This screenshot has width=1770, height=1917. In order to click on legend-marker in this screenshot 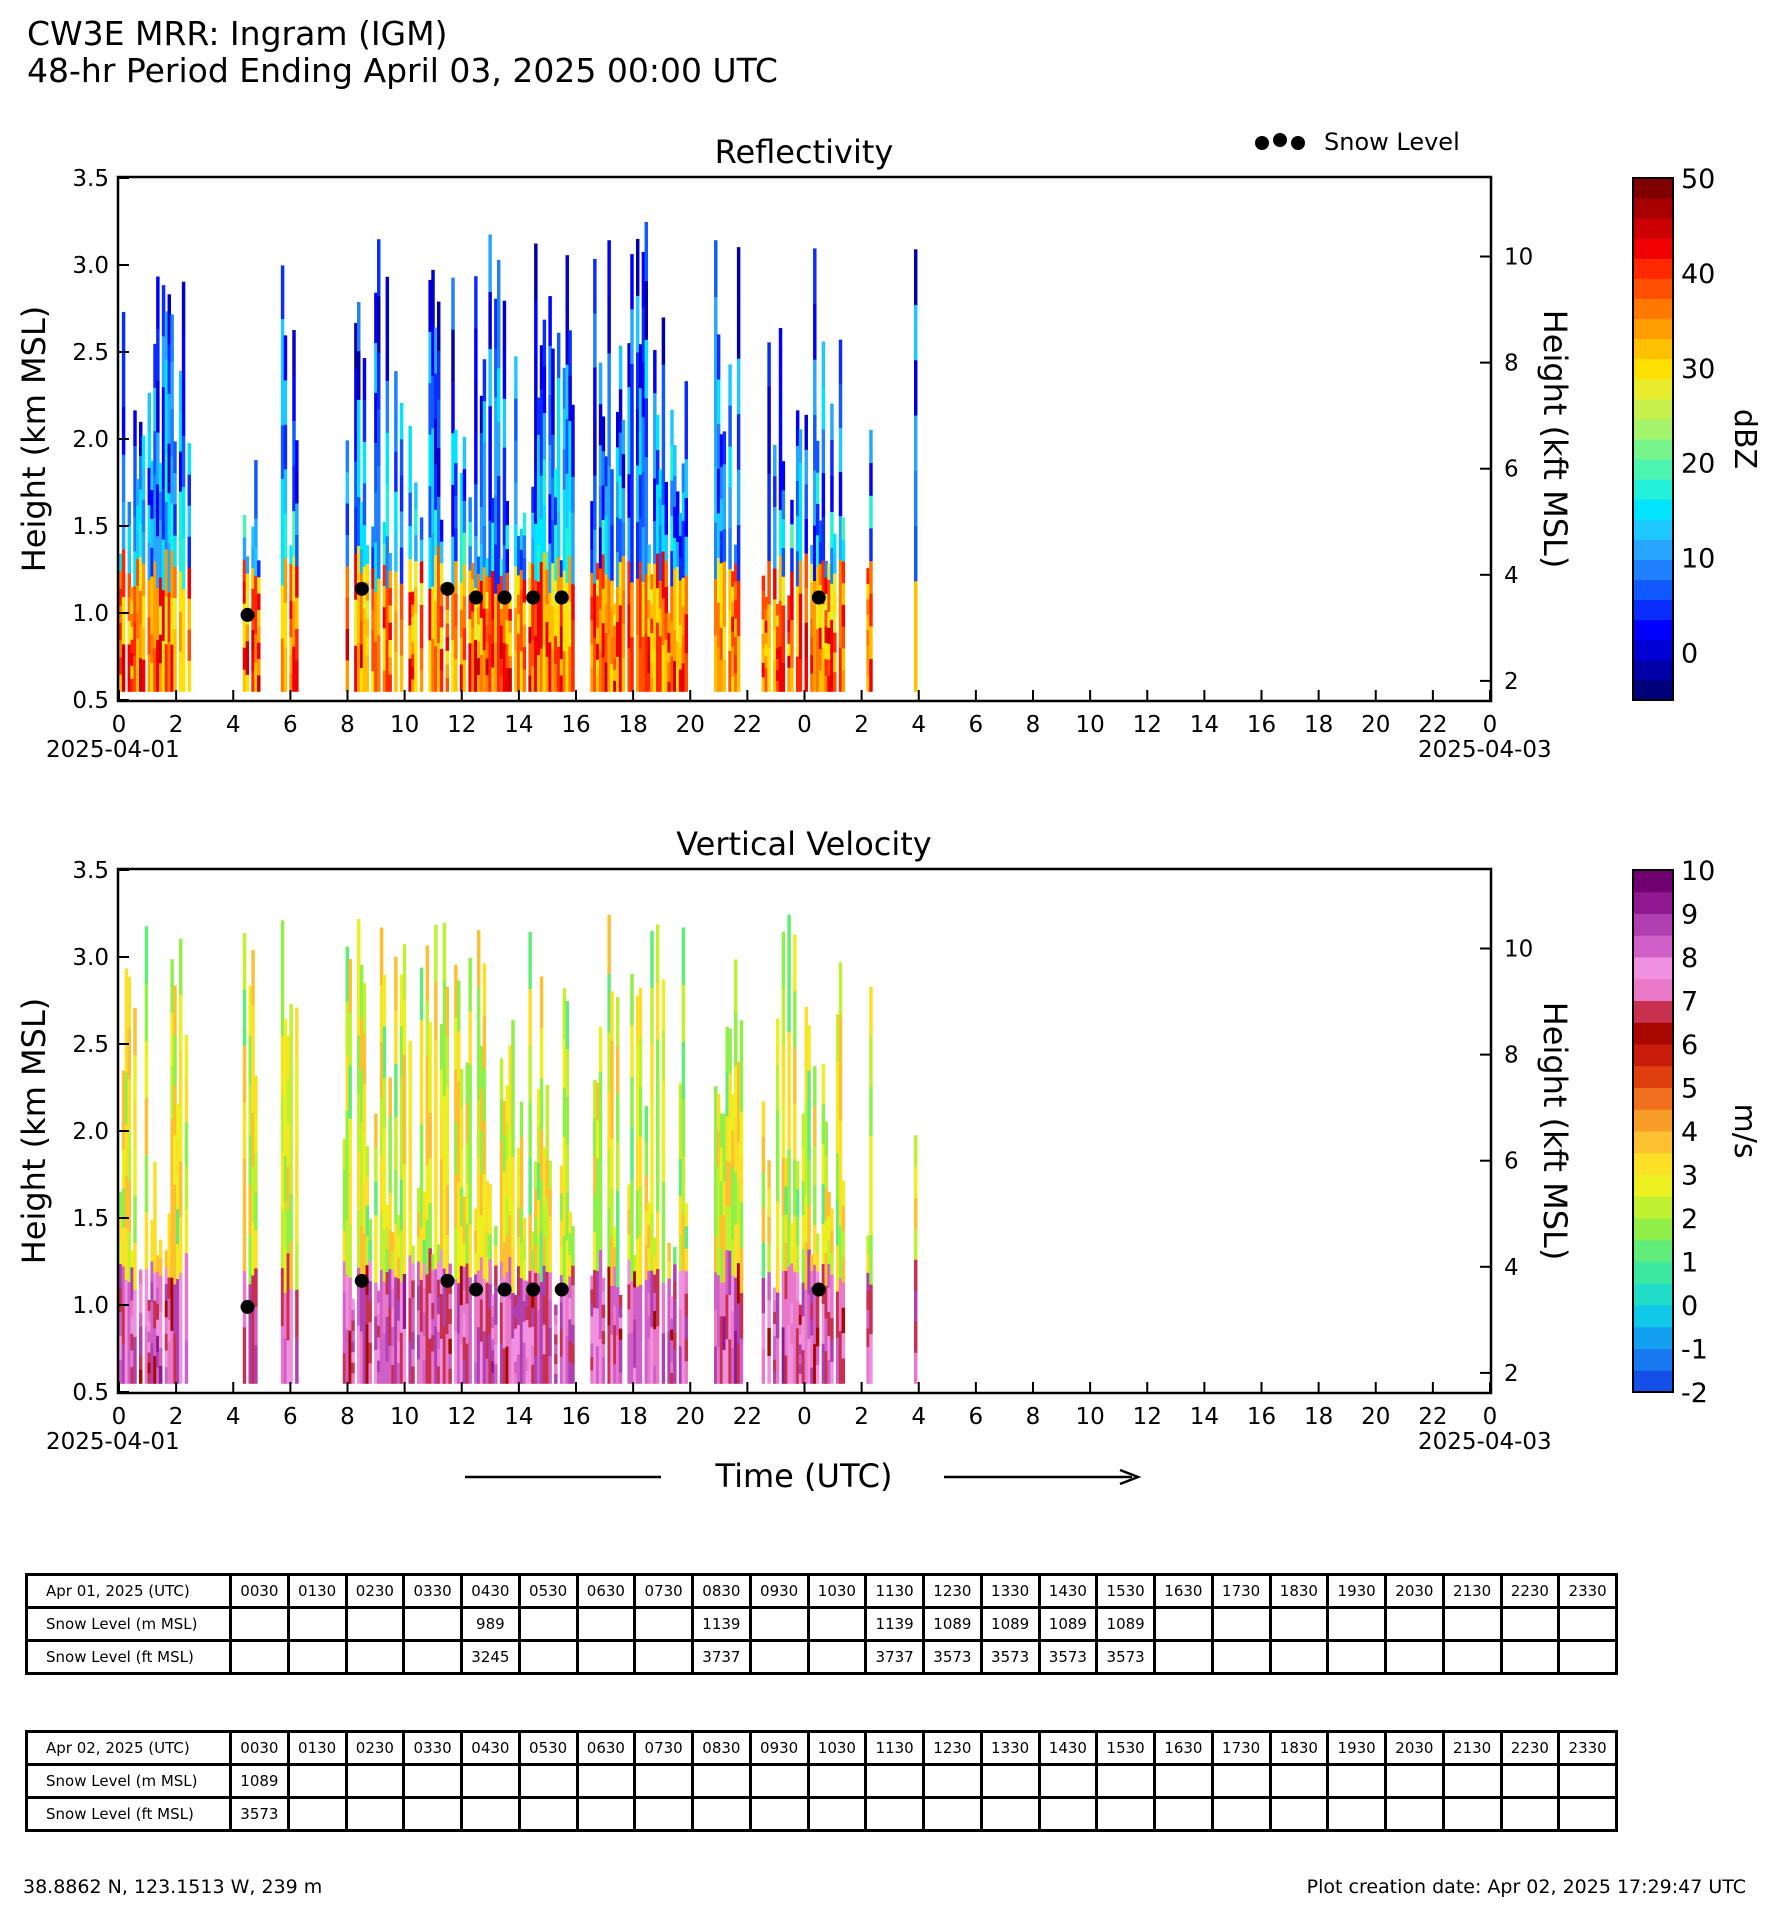, I will do `click(1262, 143)`.